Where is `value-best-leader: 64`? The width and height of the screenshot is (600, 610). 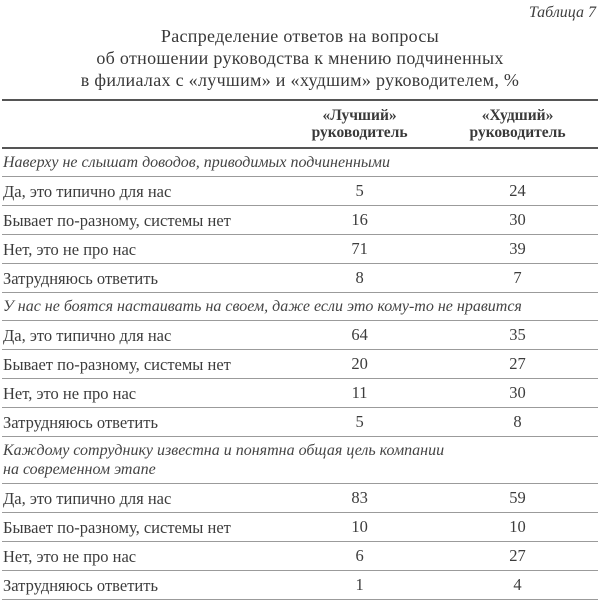 value-best-leader: 64 is located at coordinates (359, 334).